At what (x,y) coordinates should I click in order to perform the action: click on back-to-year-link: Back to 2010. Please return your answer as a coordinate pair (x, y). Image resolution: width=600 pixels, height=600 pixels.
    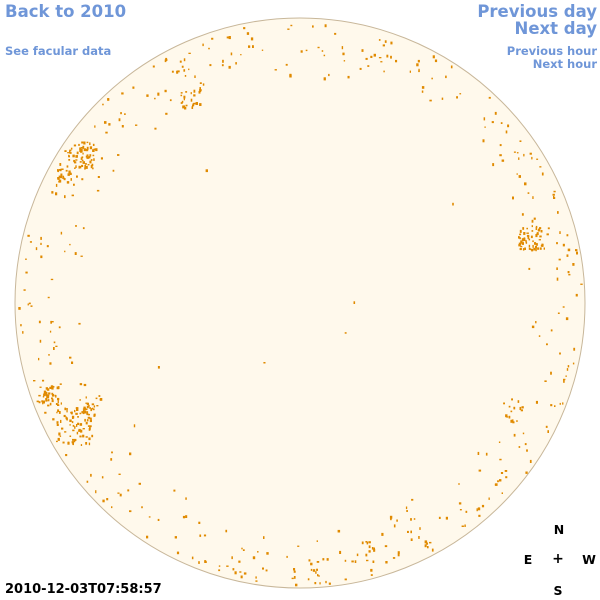
    Looking at the image, I should click on (66, 11).